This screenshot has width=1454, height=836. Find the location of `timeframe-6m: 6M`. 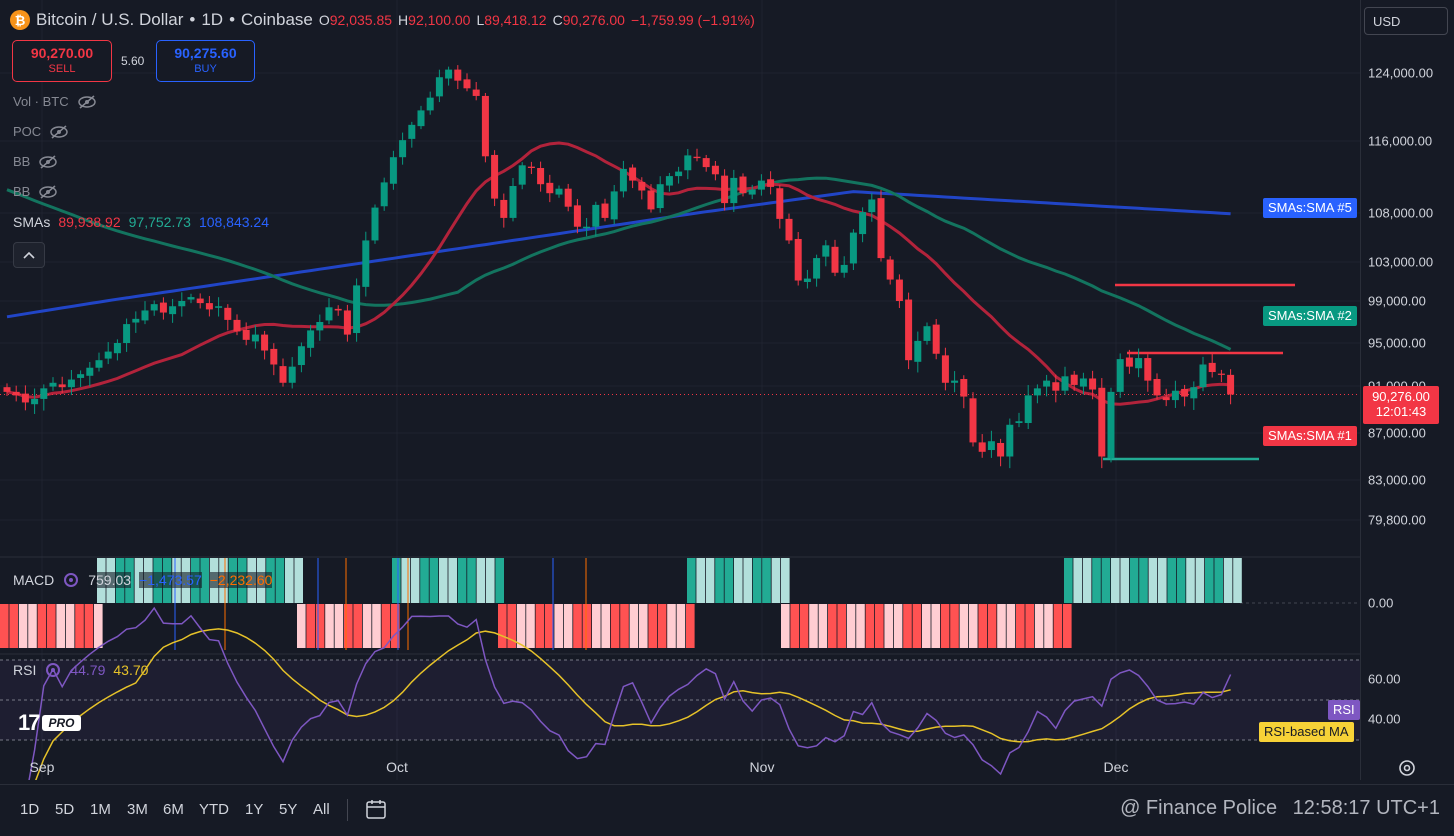

timeframe-6m: 6M is located at coordinates (173, 809).